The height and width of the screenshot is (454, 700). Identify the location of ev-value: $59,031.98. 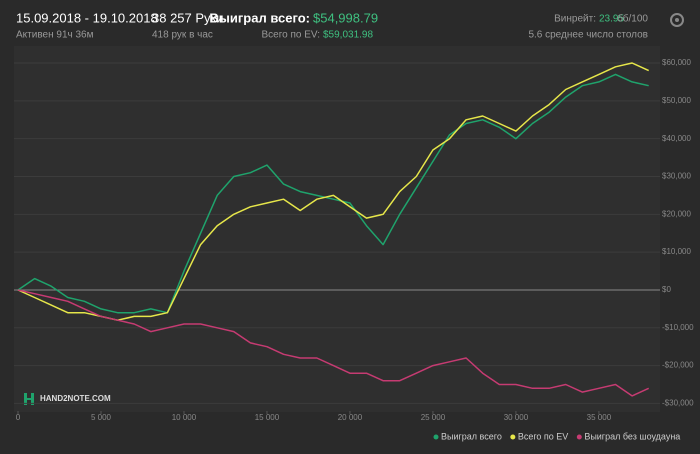
(348, 35).